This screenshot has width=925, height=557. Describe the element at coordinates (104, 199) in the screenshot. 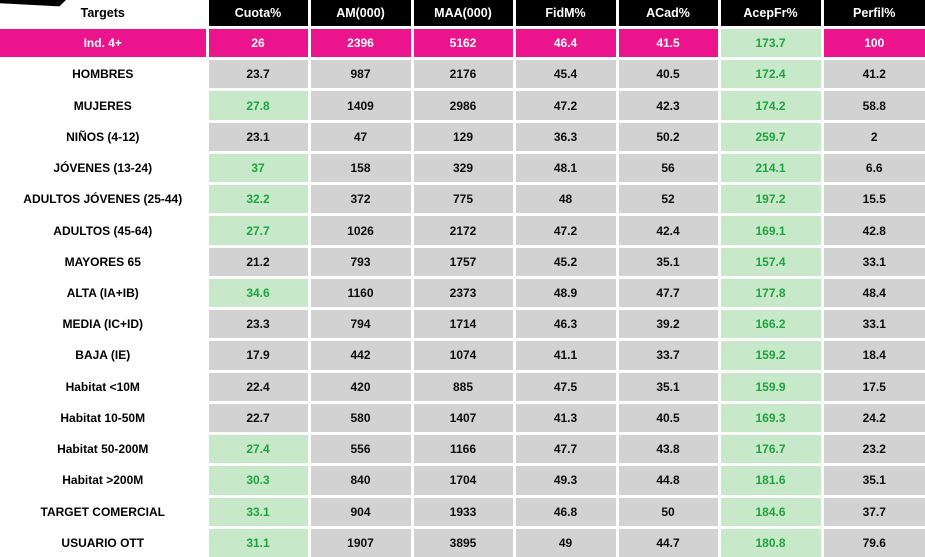

I see `row-label-cell: ADULTOS JÓVENES (25-44)` at that location.